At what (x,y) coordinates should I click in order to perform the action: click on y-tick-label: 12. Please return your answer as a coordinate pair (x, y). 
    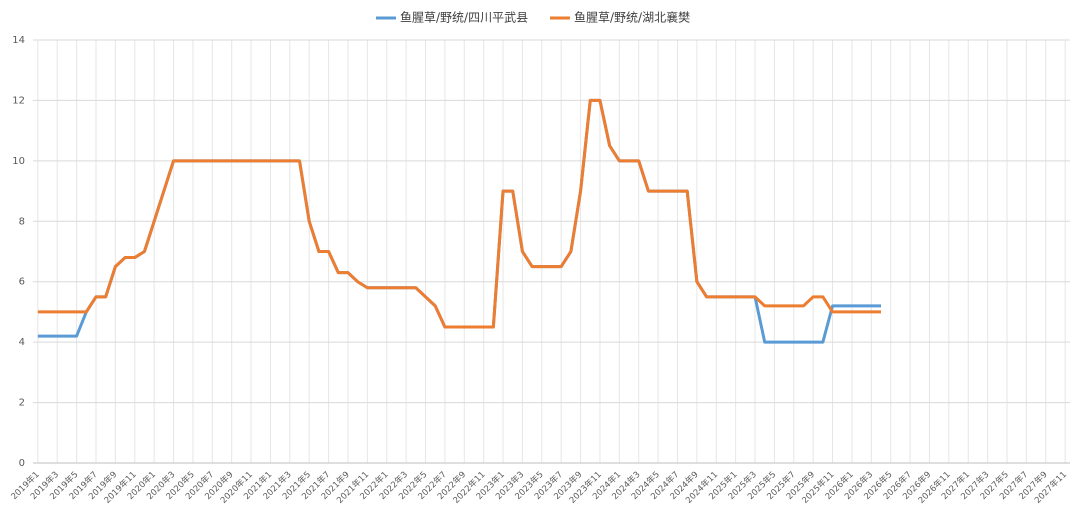
    Looking at the image, I should click on (18, 100).